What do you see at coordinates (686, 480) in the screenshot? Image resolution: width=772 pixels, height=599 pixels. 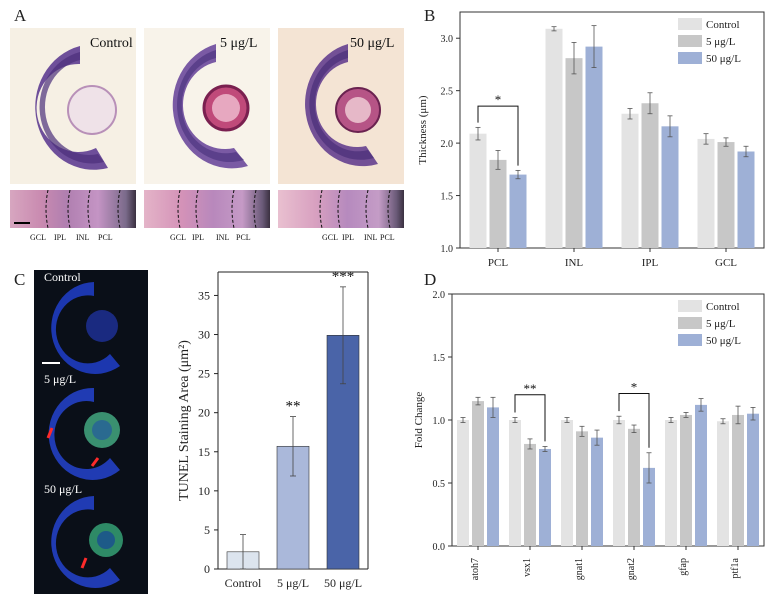 I see `bar-gfap-5 μg/L` at bounding box center [686, 480].